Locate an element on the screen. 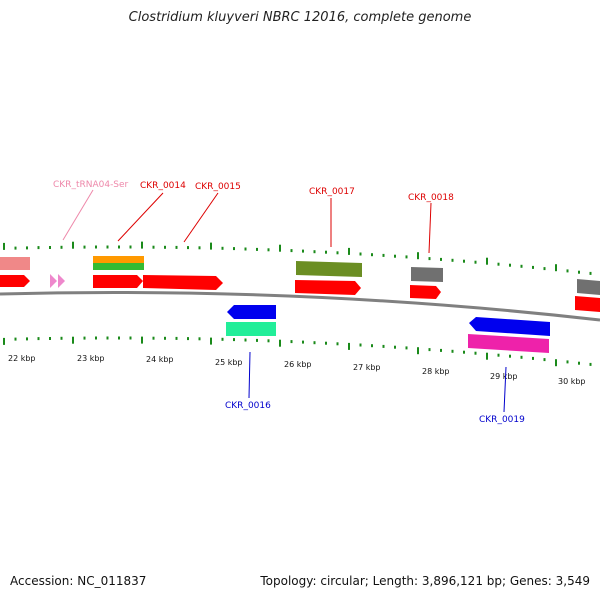 The image size is (600, 600). gene-label-ckr-0015: CKR_0015 is located at coordinates (218, 187).